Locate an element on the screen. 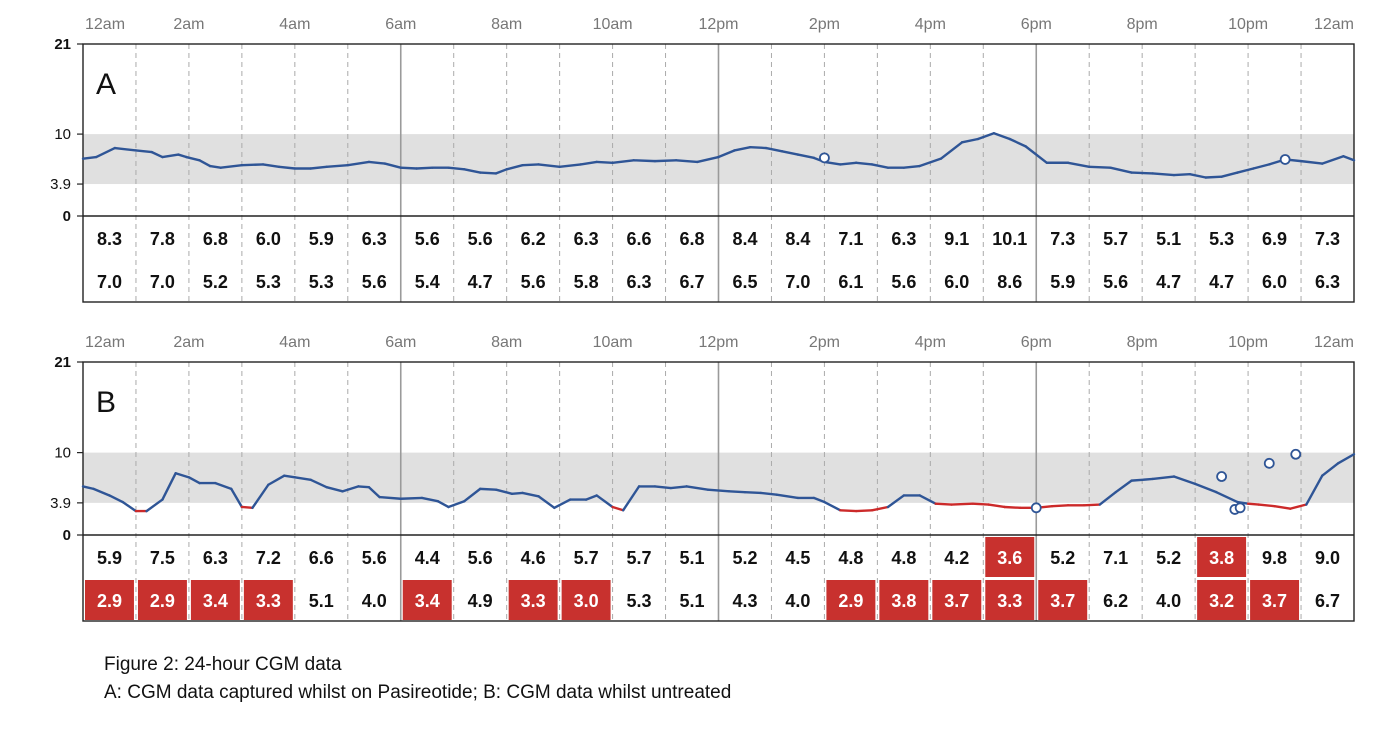  hourly-low-value: 5.8 is located at coordinates (586, 282).